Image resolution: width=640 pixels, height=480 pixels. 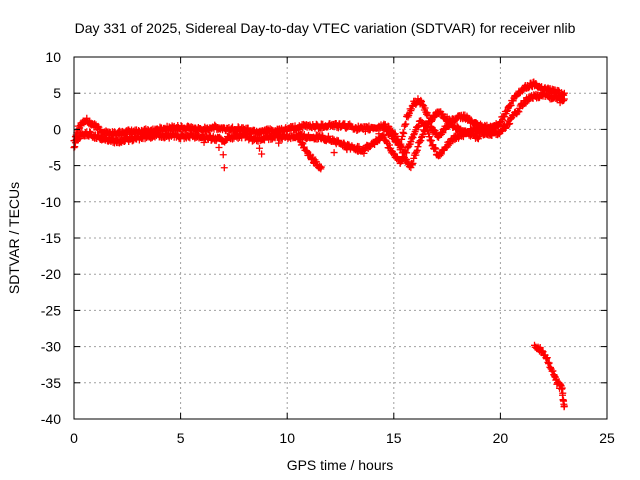 What do you see at coordinates (51, 310) in the screenshot?
I see `y-tick-label: -25` at bounding box center [51, 310].